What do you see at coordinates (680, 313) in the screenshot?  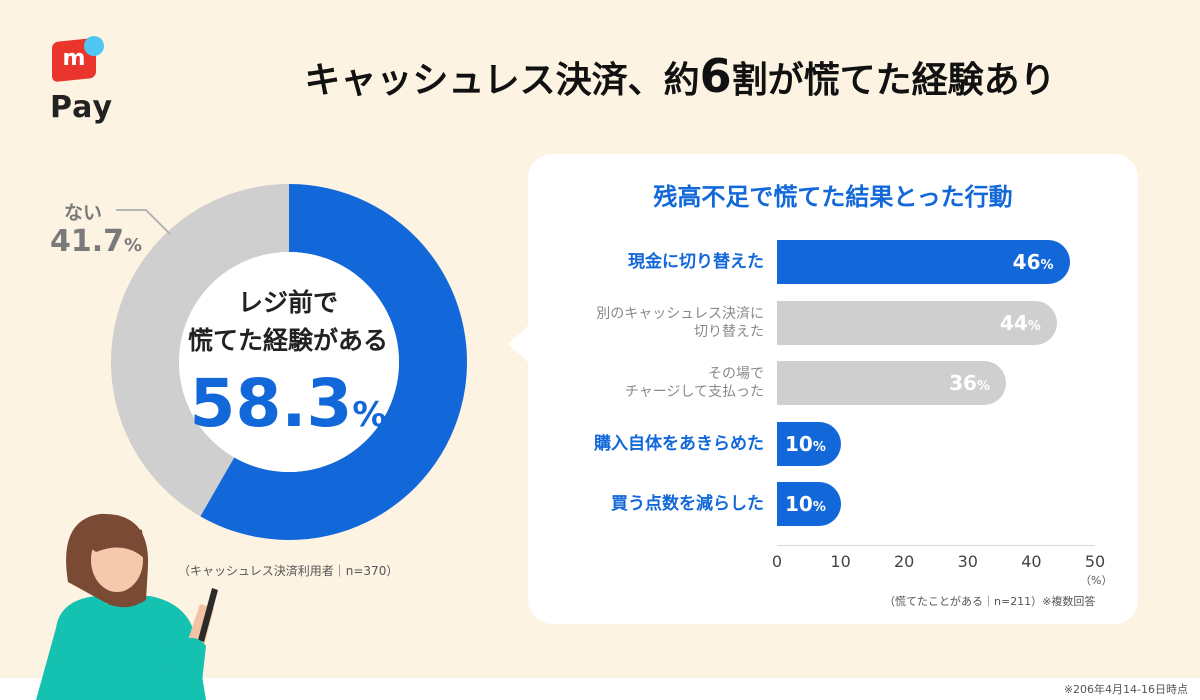 I see `bar-label-line: 別のキャッシュレス決済に` at bounding box center [680, 313].